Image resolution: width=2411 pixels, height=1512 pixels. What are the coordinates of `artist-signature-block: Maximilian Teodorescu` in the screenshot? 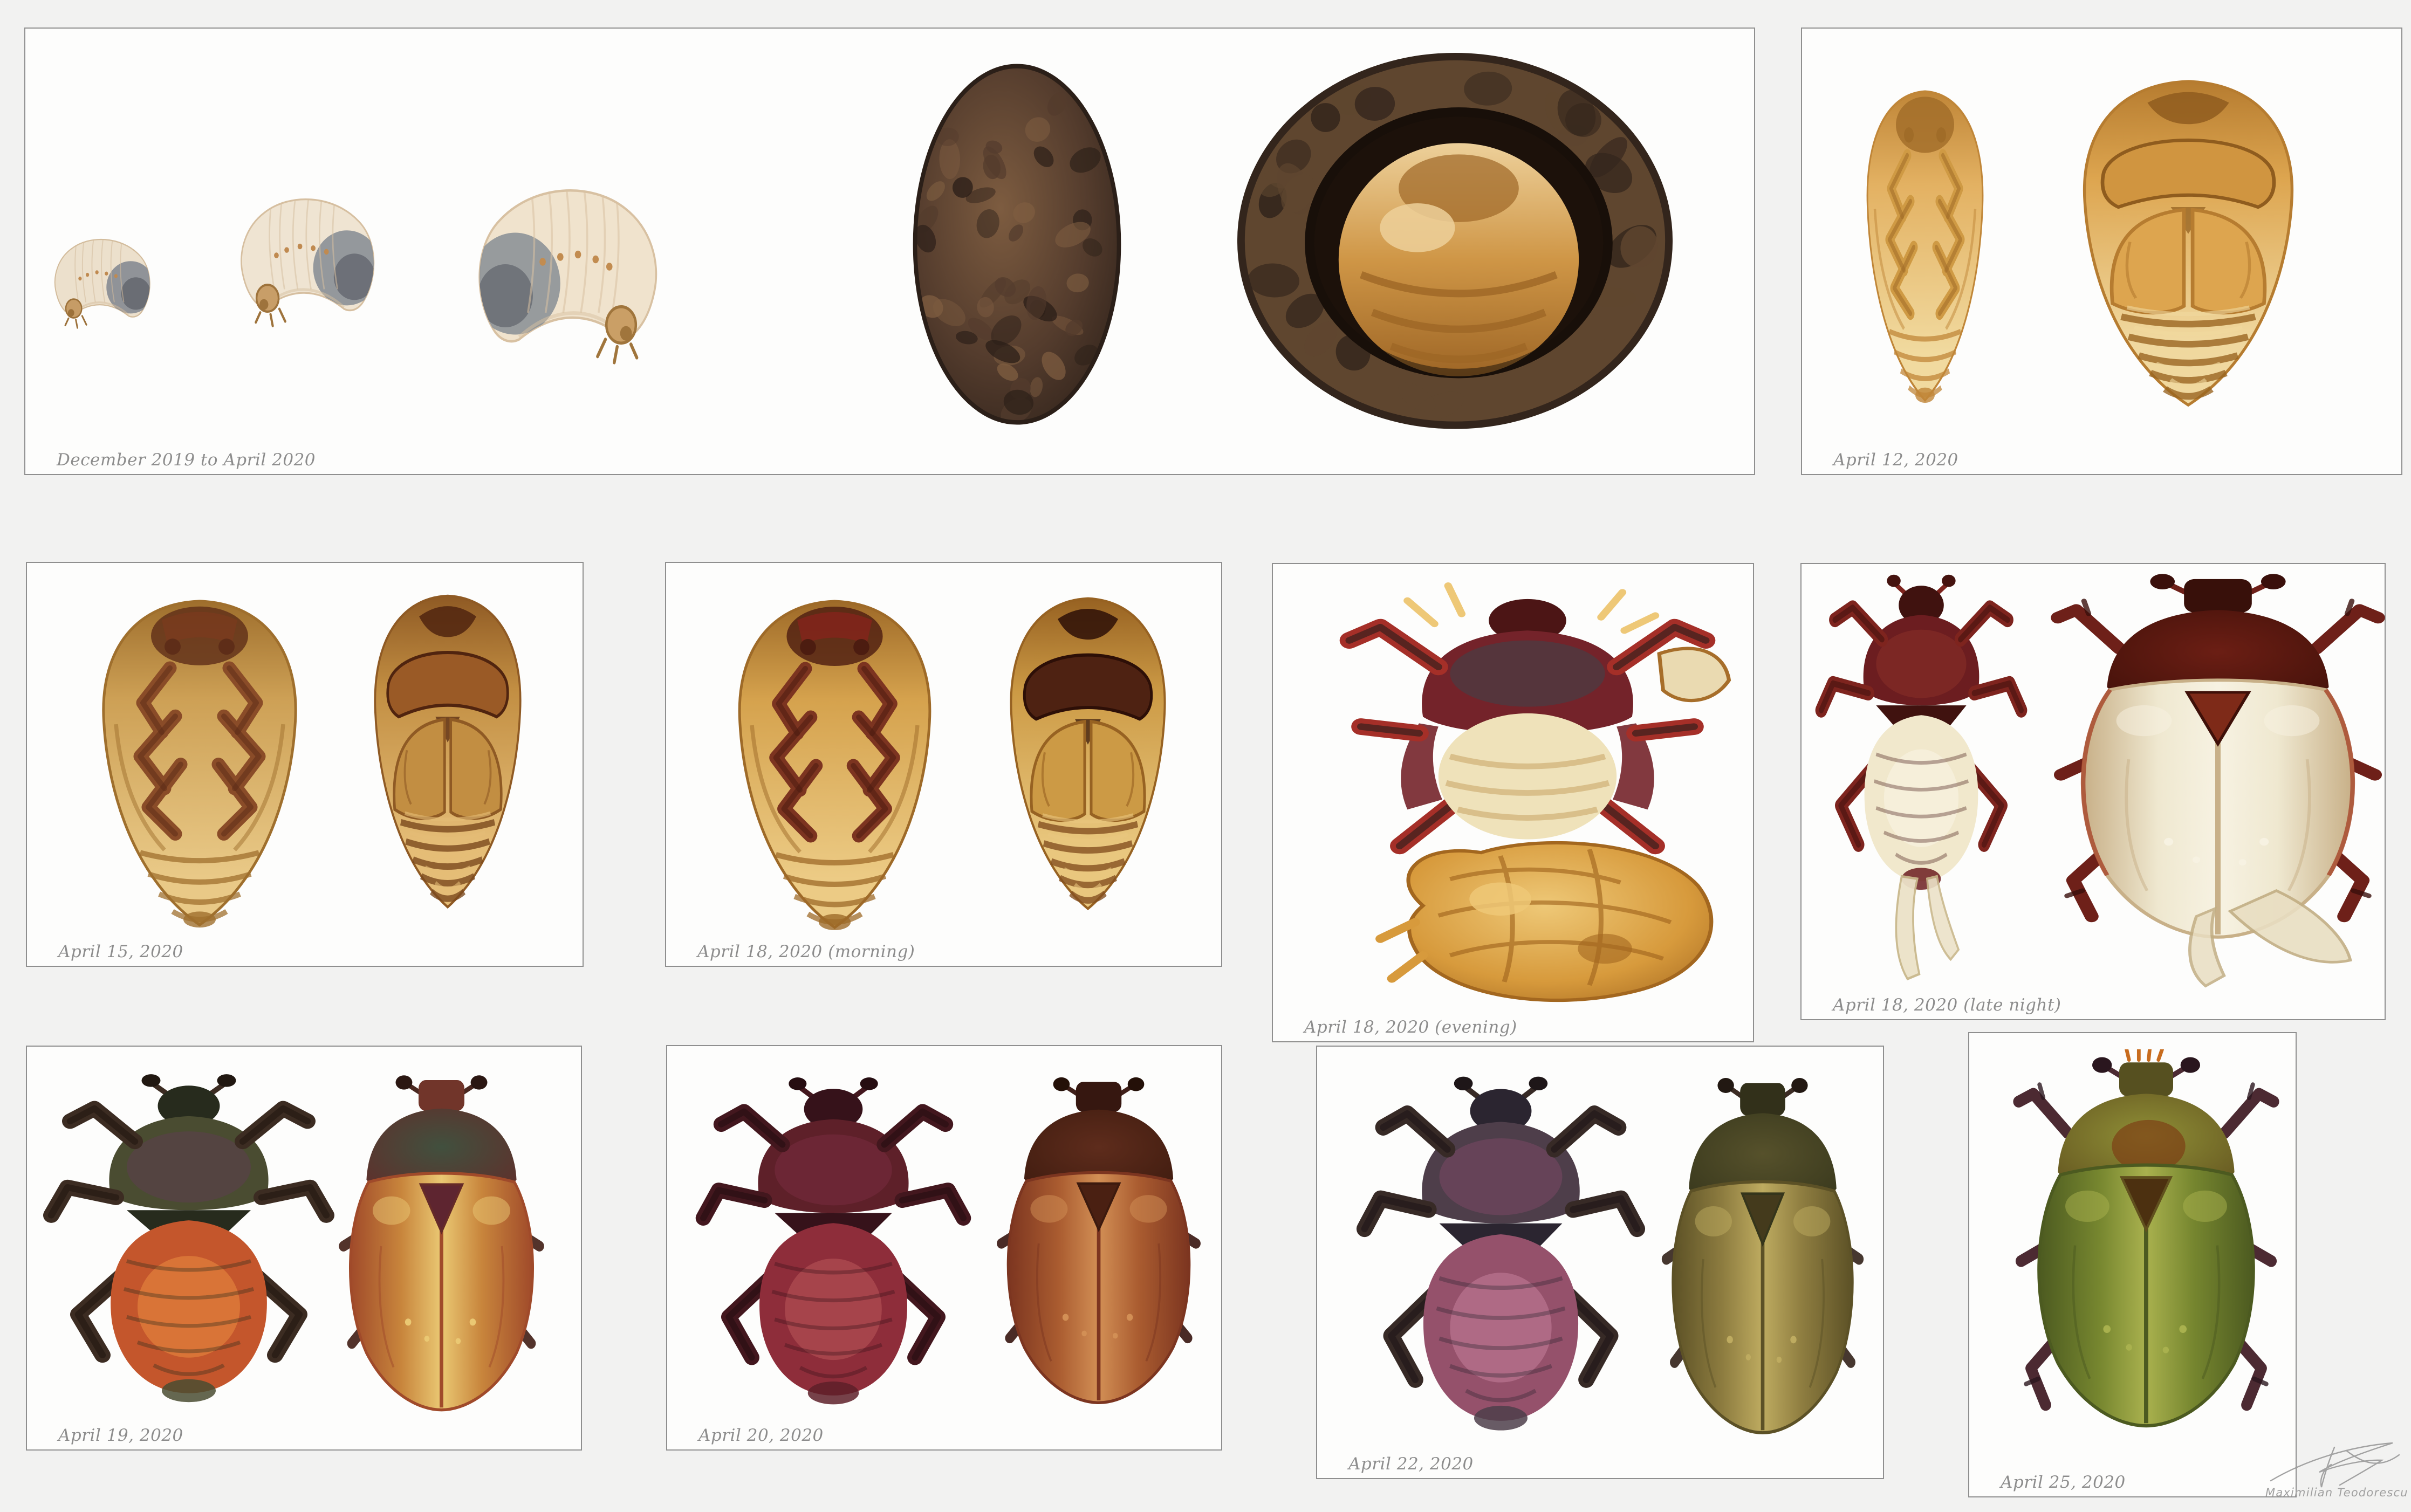 It's located at (2336, 1469).